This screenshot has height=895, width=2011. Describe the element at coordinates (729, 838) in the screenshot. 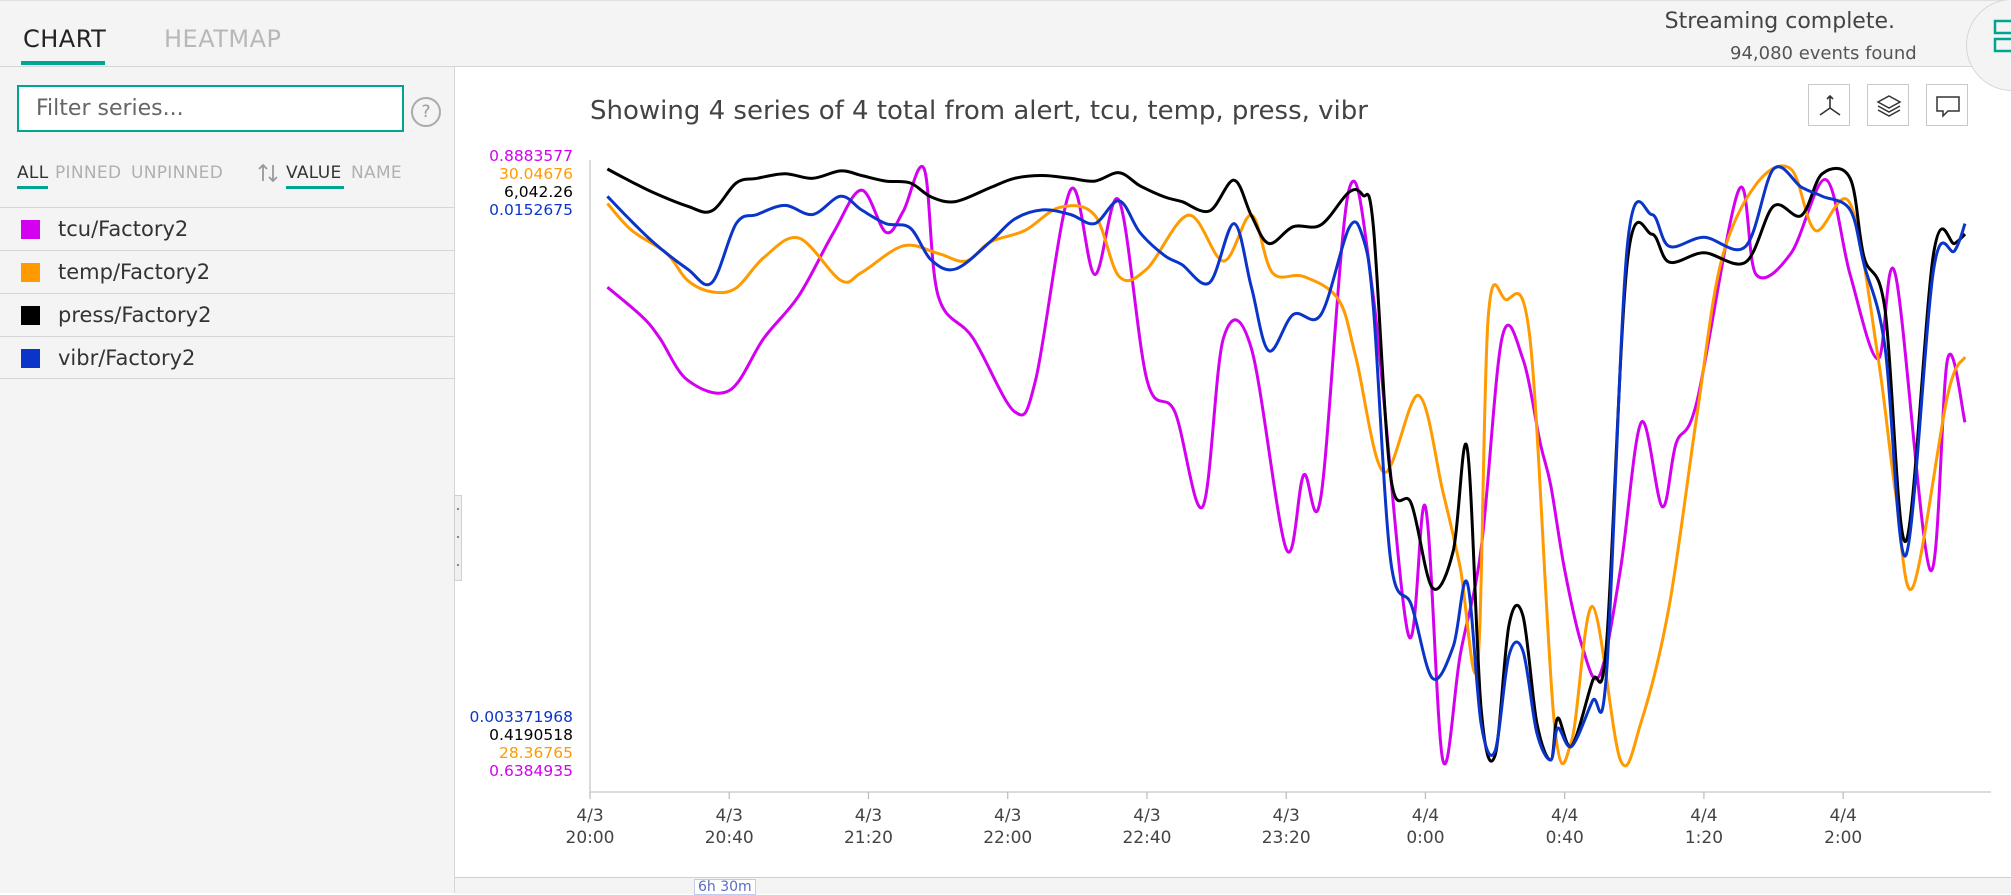

I see `x-tick-time: 20:40` at that location.